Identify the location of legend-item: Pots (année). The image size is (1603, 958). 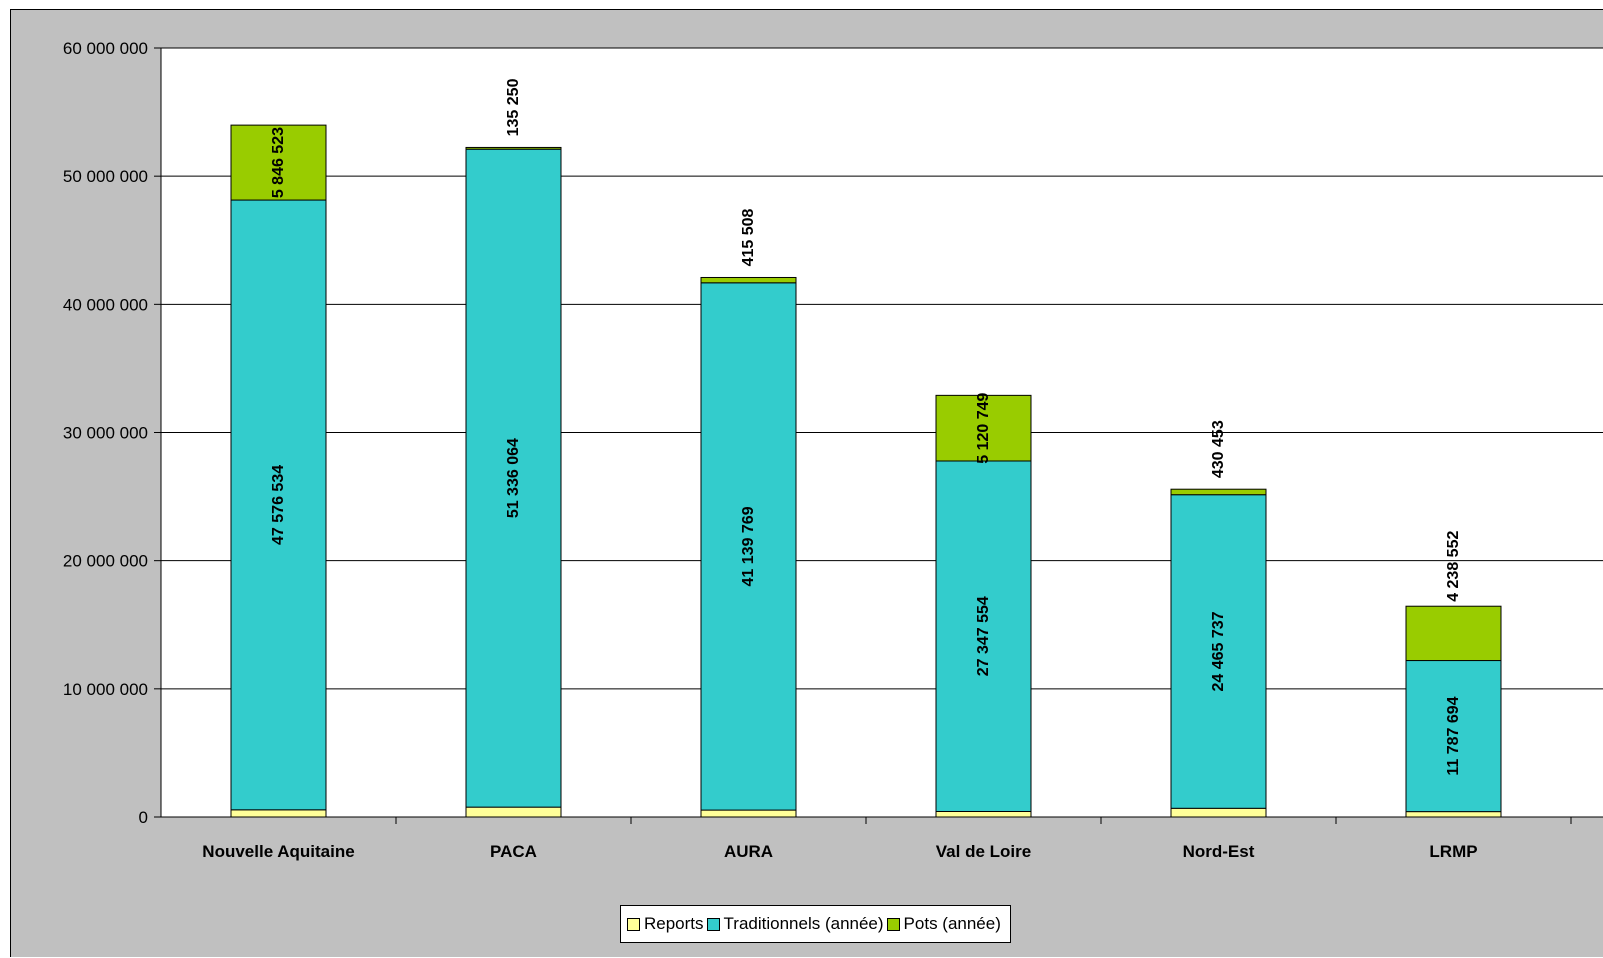
(943, 924).